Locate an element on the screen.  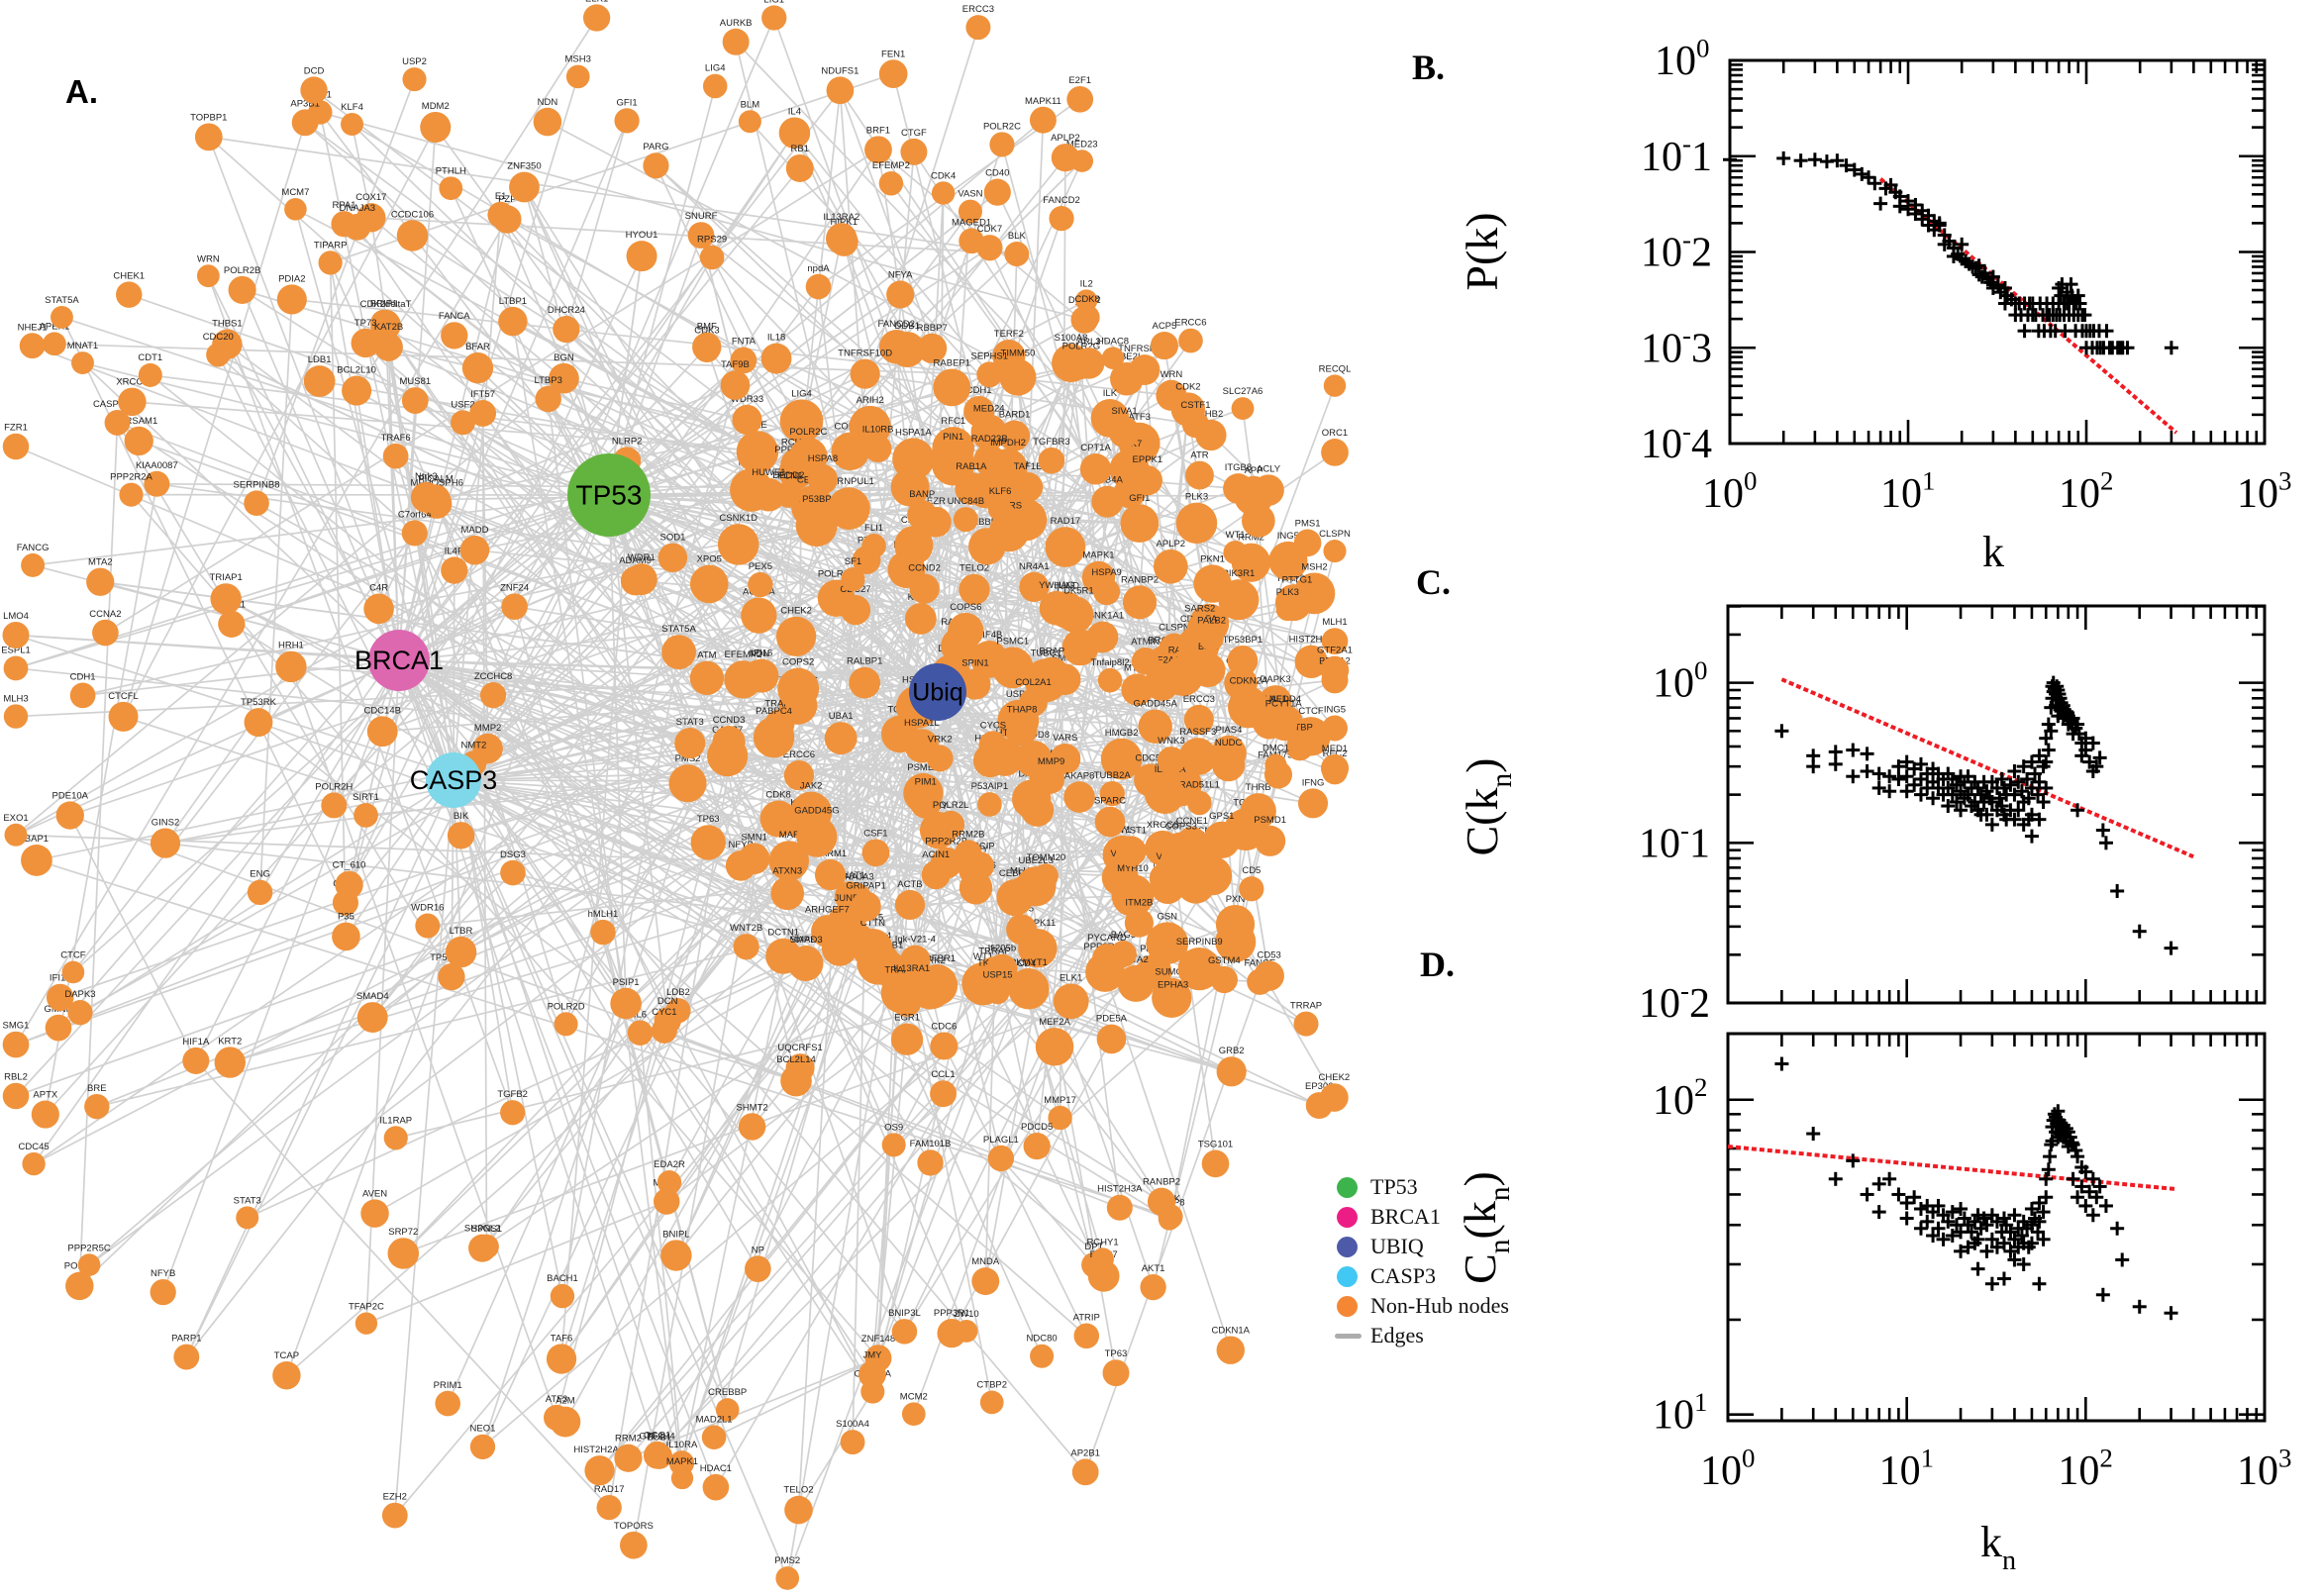
svg-text: 10⁰ is located at coordinates (1729, 491).